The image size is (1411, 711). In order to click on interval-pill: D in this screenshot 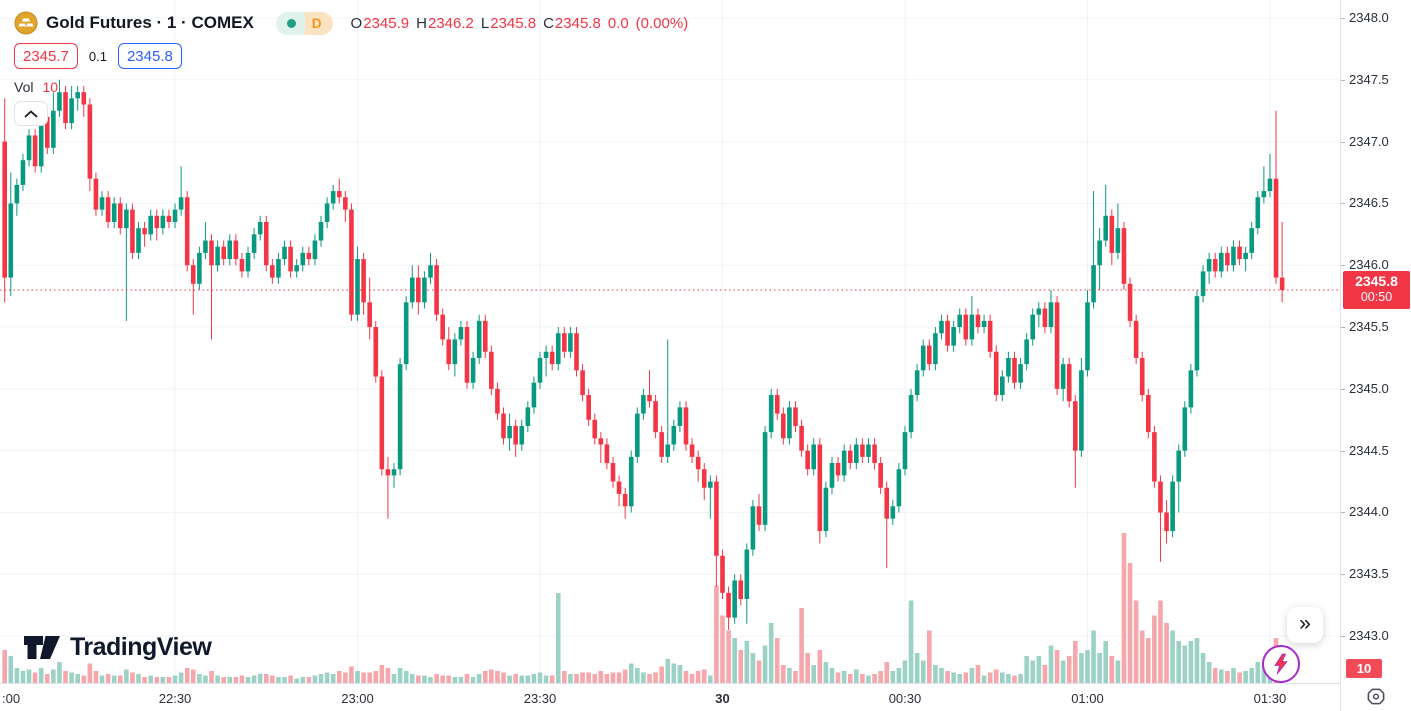, I will do `click(304, 23)`.